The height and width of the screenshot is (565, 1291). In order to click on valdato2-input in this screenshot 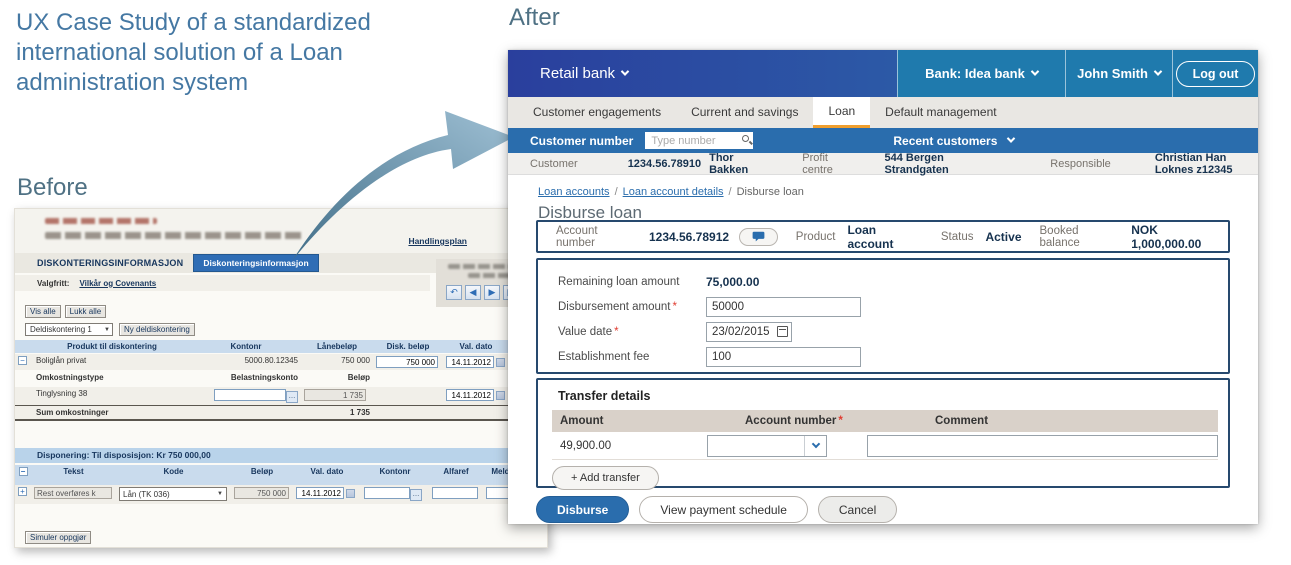, I will do `click(320, 493)`.